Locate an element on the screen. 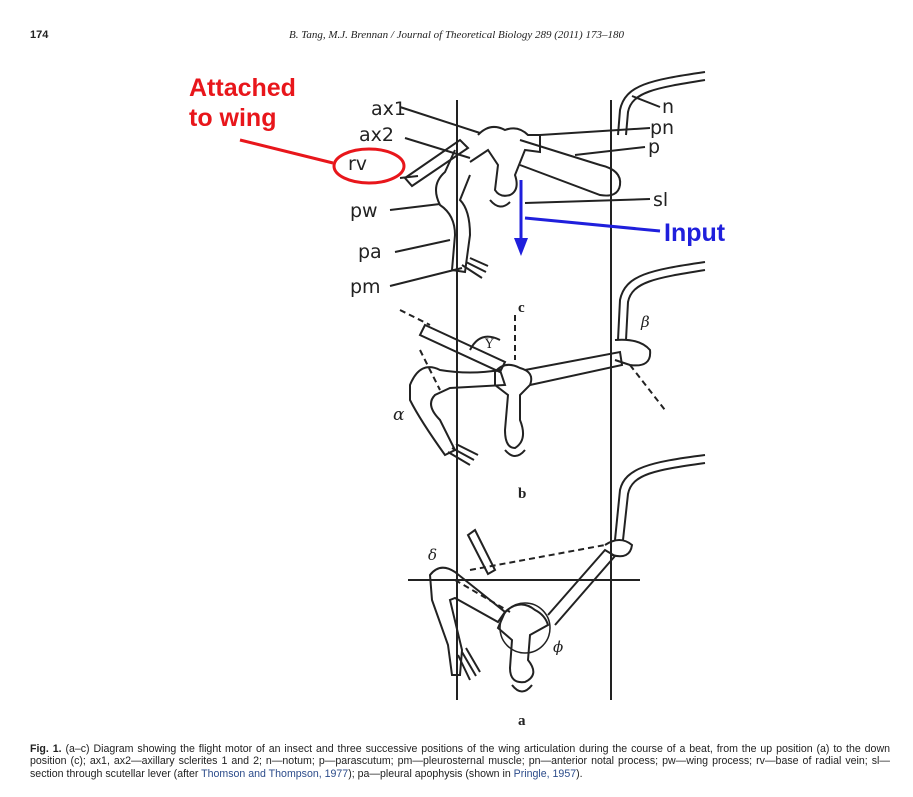 The width and height of the screenshot is (913, 797). label-sl: sl is located at coordinates (661, 200).